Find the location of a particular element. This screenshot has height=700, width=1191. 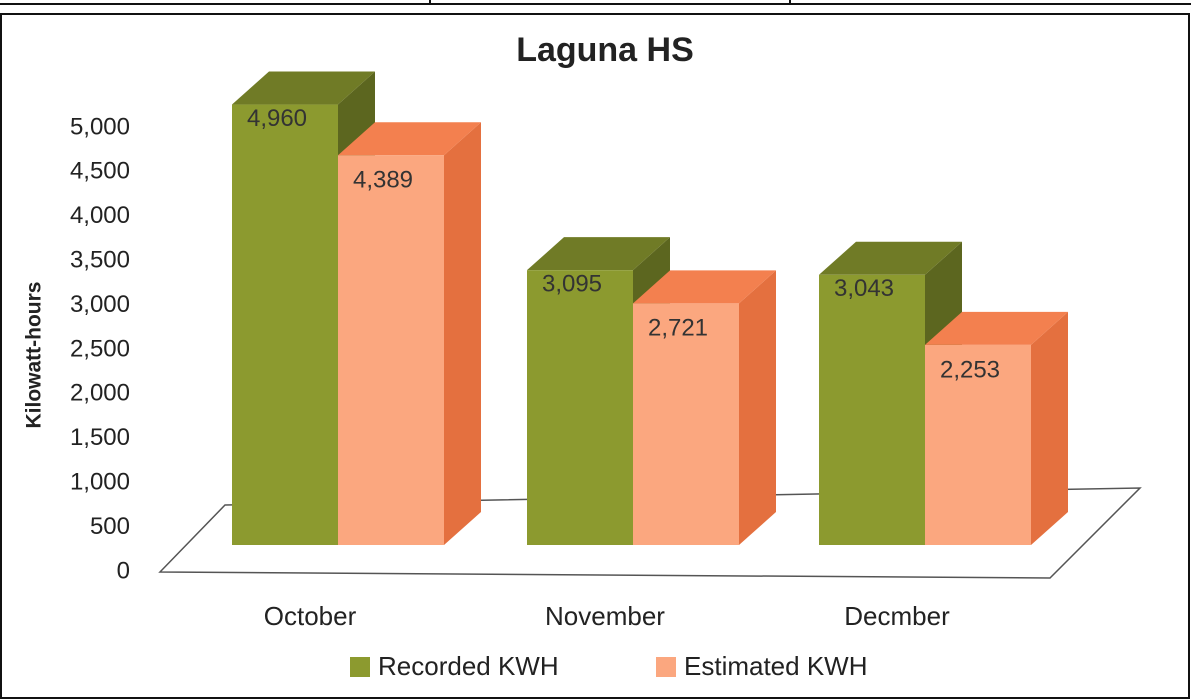

data-label: 3,095 is located at coordinates (572, 284).